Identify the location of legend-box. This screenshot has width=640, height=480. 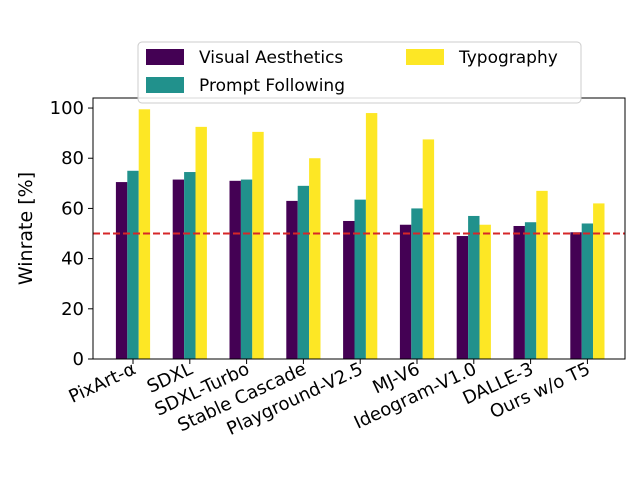
(359, 72).